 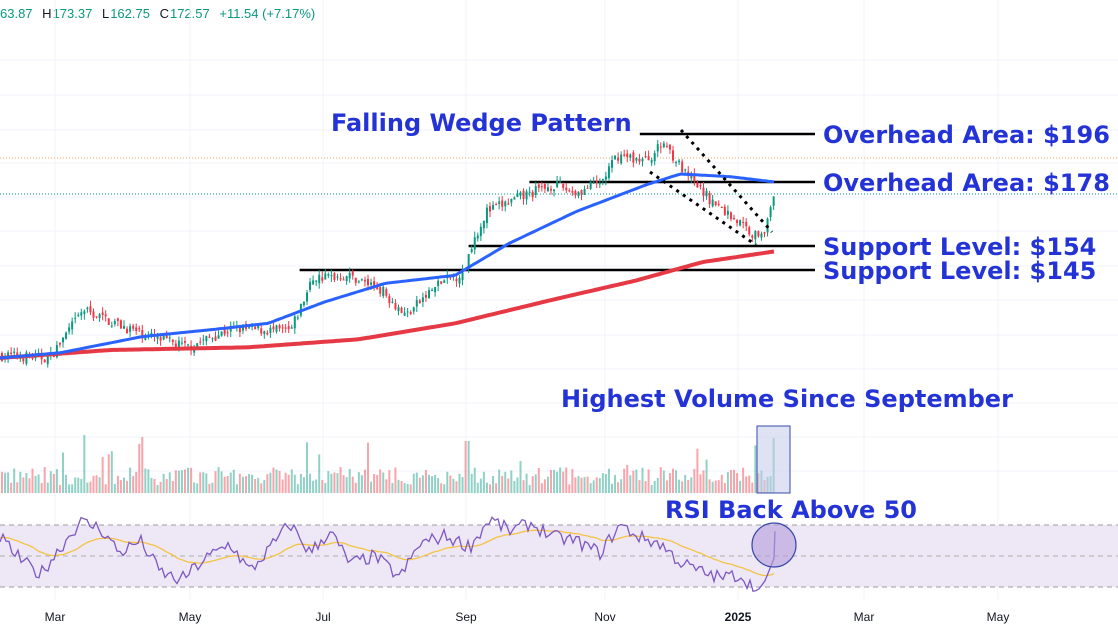 I want to click on low-value: 162.75, so click(x=130, y=13).